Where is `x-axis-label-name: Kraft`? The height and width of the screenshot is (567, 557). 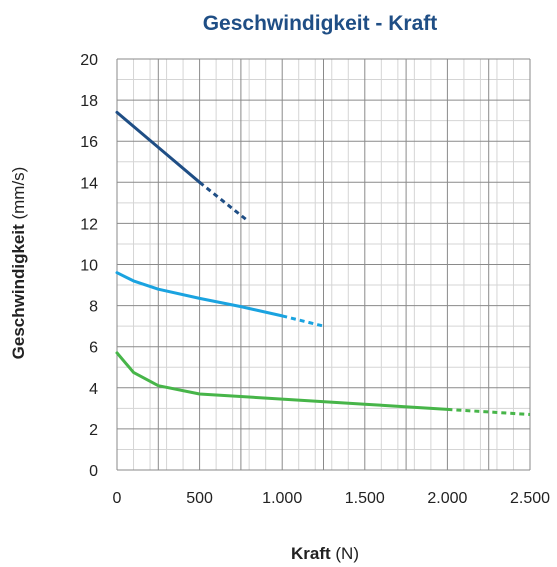
x-axis-label-name: Kraft is located at coordinates (311, 553).